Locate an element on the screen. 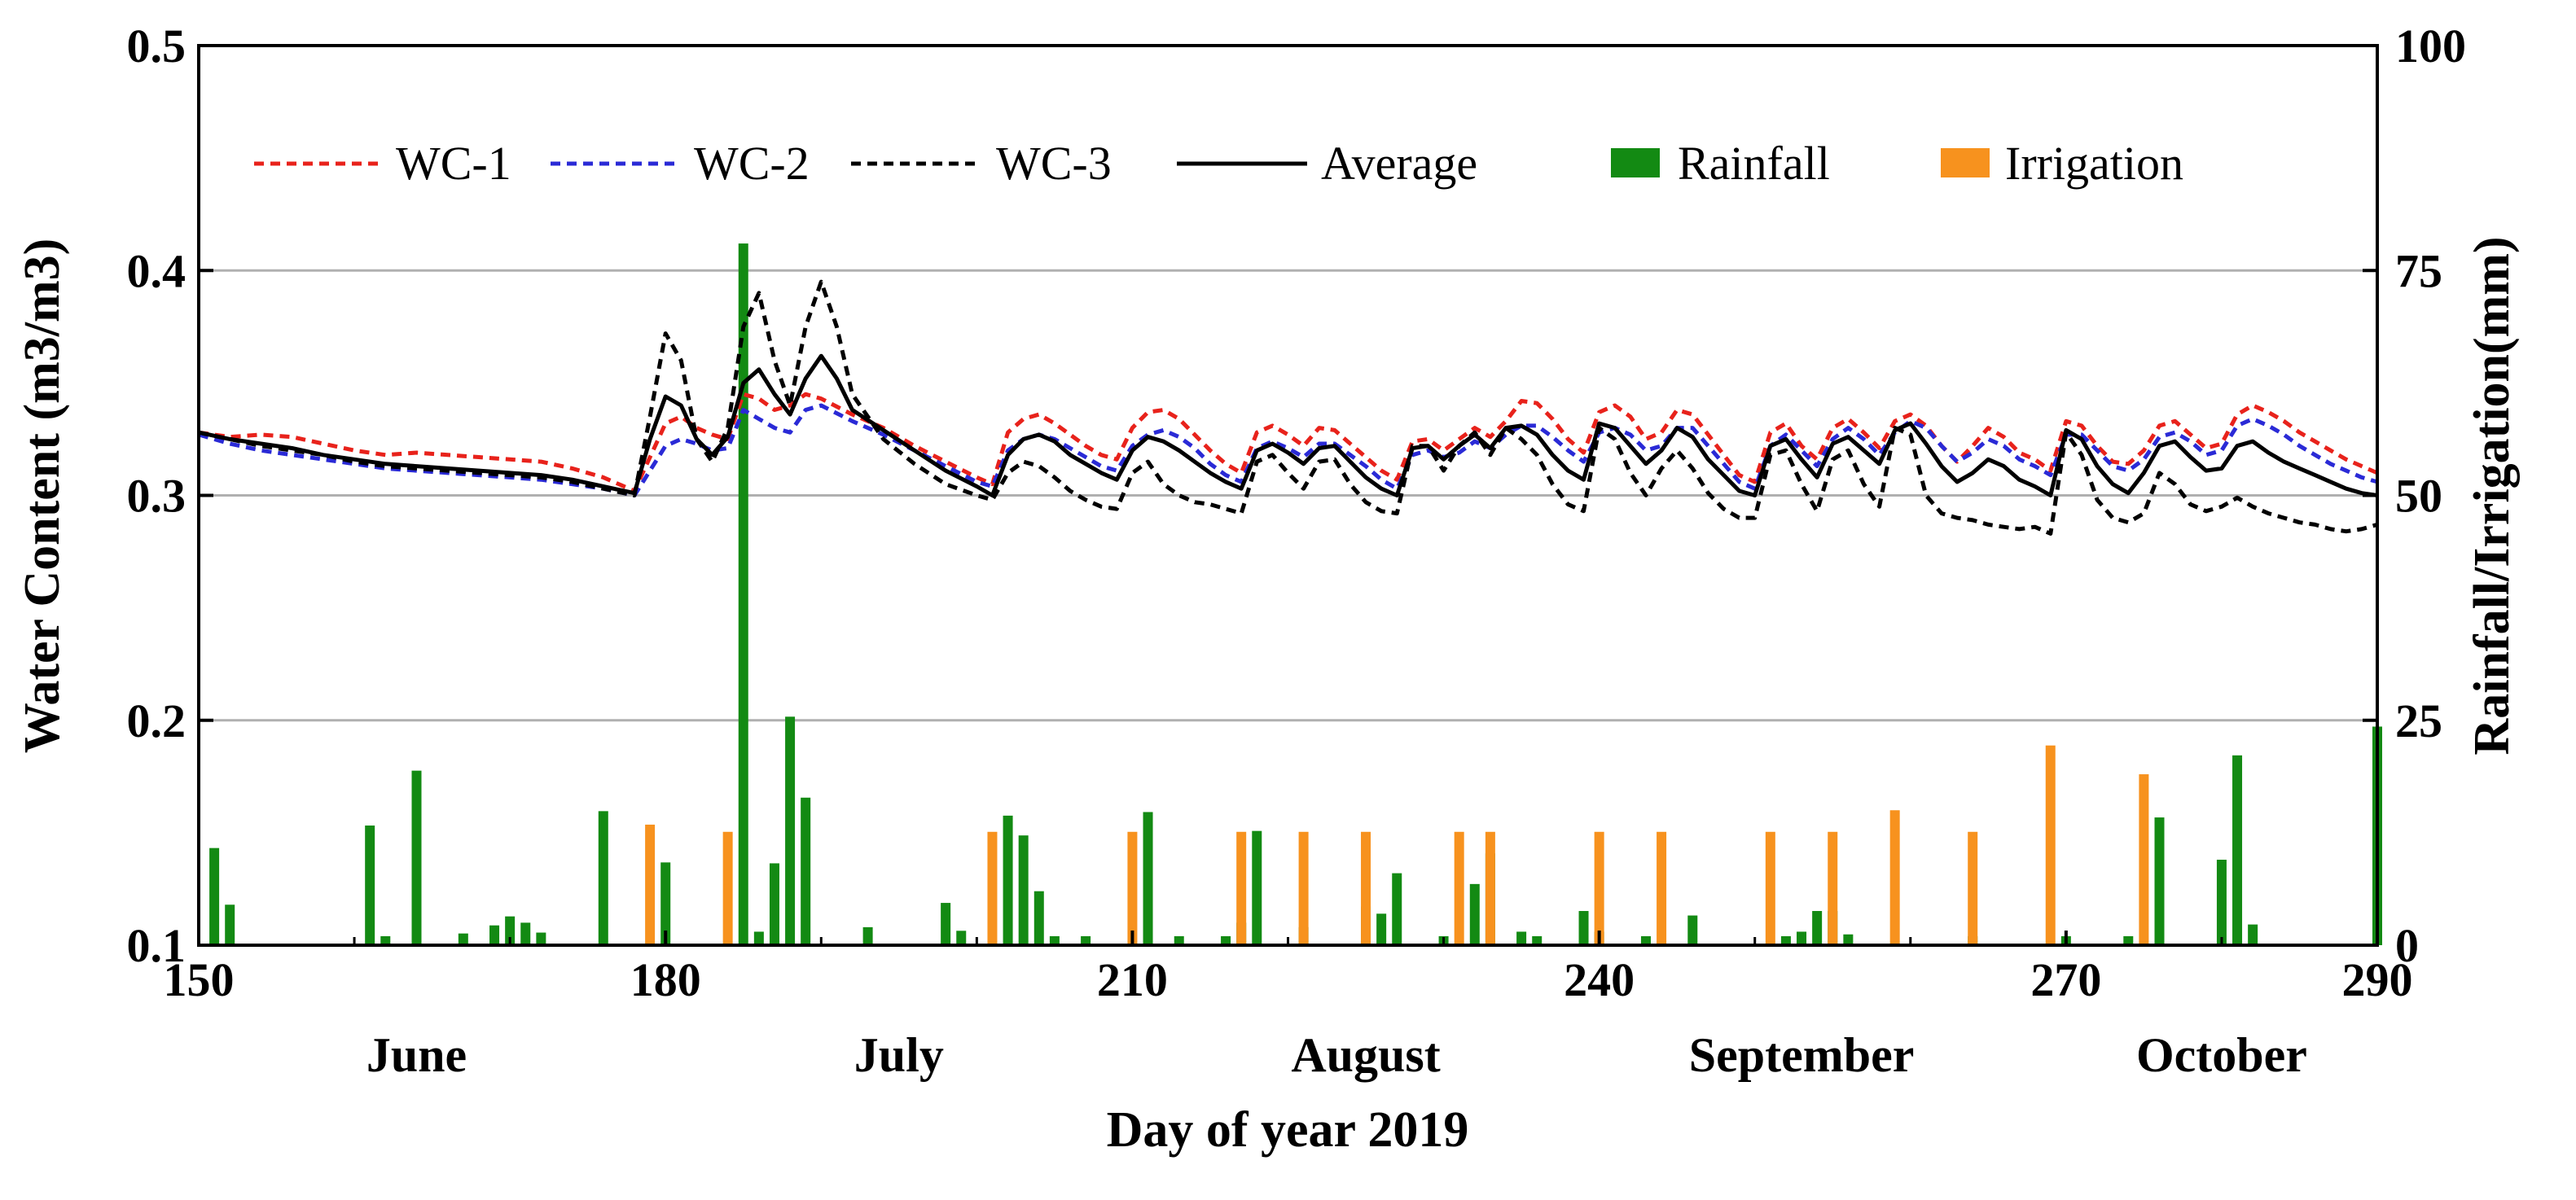 The image size is (2576, 1200). y-tick-label: 0.1 is located at coordinates (157, 945).